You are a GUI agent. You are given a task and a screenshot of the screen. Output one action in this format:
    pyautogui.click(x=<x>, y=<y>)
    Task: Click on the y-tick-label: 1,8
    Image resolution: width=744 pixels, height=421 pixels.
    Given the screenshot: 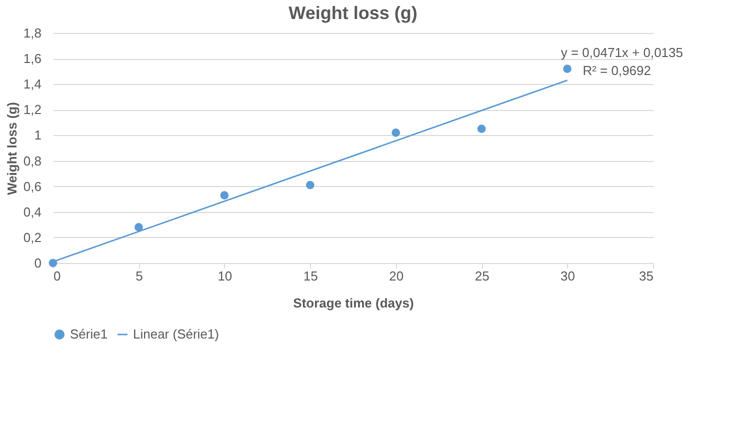 What is the action you would take?
    pyautogui.click(x=32, y=33)
    